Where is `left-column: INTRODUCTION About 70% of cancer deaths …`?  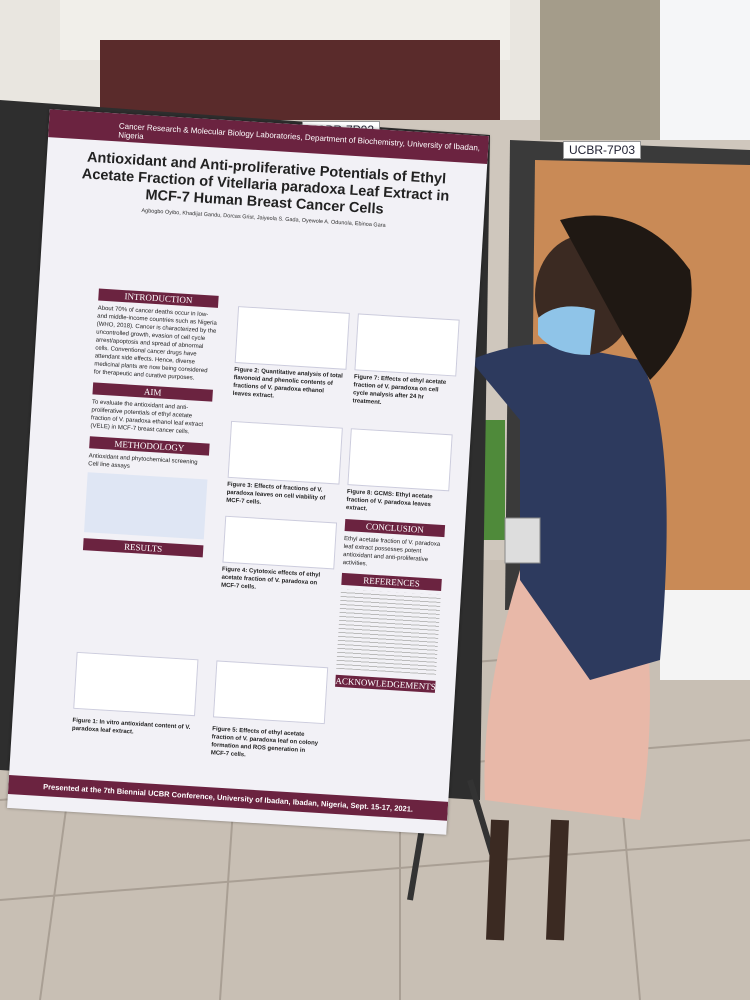
left-column: INTRODUCTION About 70% of cancer deaths … is located at coordinates (150, 422).